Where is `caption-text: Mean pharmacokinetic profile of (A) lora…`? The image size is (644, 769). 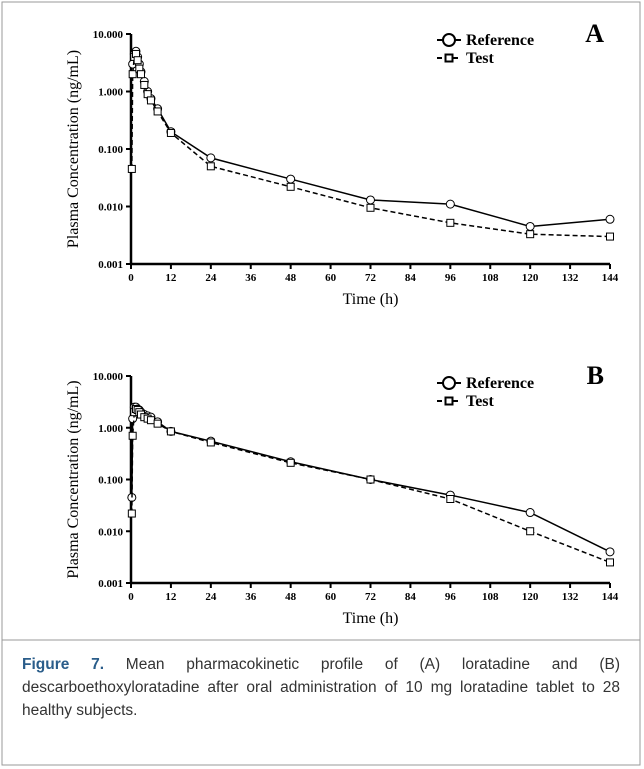
caption-text: Mean pharmacokinetic profile of (A) lora… is located at coordinates (321, 687).